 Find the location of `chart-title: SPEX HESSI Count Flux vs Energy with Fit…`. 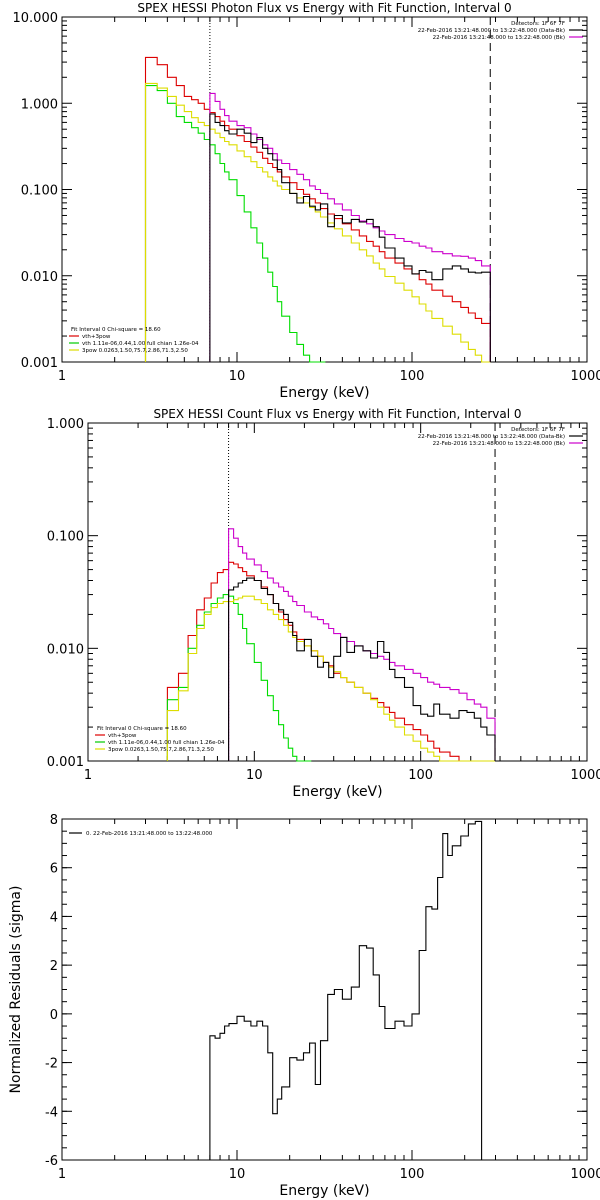

chart-title: SPEX HESSI Count Flux vs Energy with Fit… is located at coordinates (337, 414).